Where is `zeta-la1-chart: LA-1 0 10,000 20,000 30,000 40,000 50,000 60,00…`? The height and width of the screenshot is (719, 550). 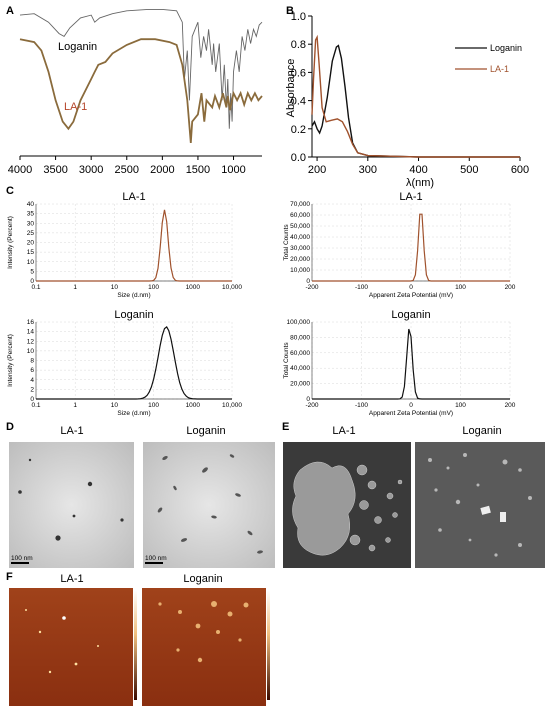
zeta-la1-chart: LA-1 0 10,000 20,000 30,000 40,000 50,000 60,00… is located at coordinates (399, 245).